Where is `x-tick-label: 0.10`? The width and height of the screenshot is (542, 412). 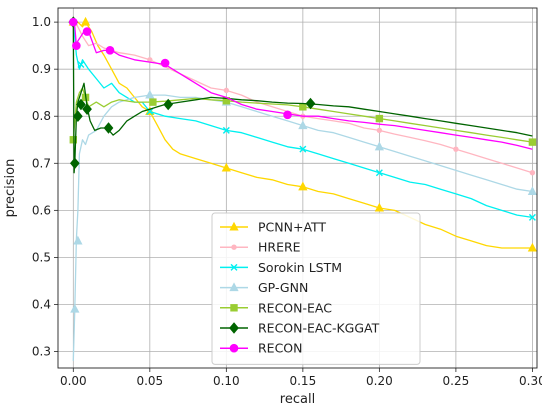
x-tick-label: 0.10 is located at coordinates (226, 381).